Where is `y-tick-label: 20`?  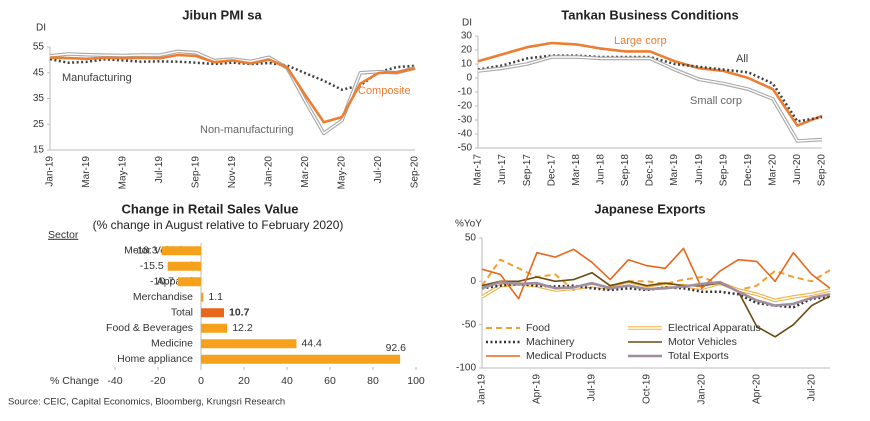 y-tick-label: 20 is located at coordinates (467, 50).